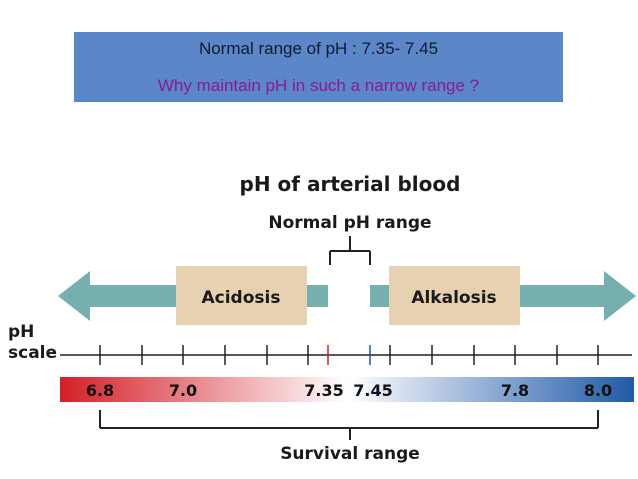 The image size is (638, 479). What do you see at coordinates (318, 85) in the screenshot?
I see `narrow-range-question: Why maintain pH in such a narrow range ?` at bounding box center [318, 85].